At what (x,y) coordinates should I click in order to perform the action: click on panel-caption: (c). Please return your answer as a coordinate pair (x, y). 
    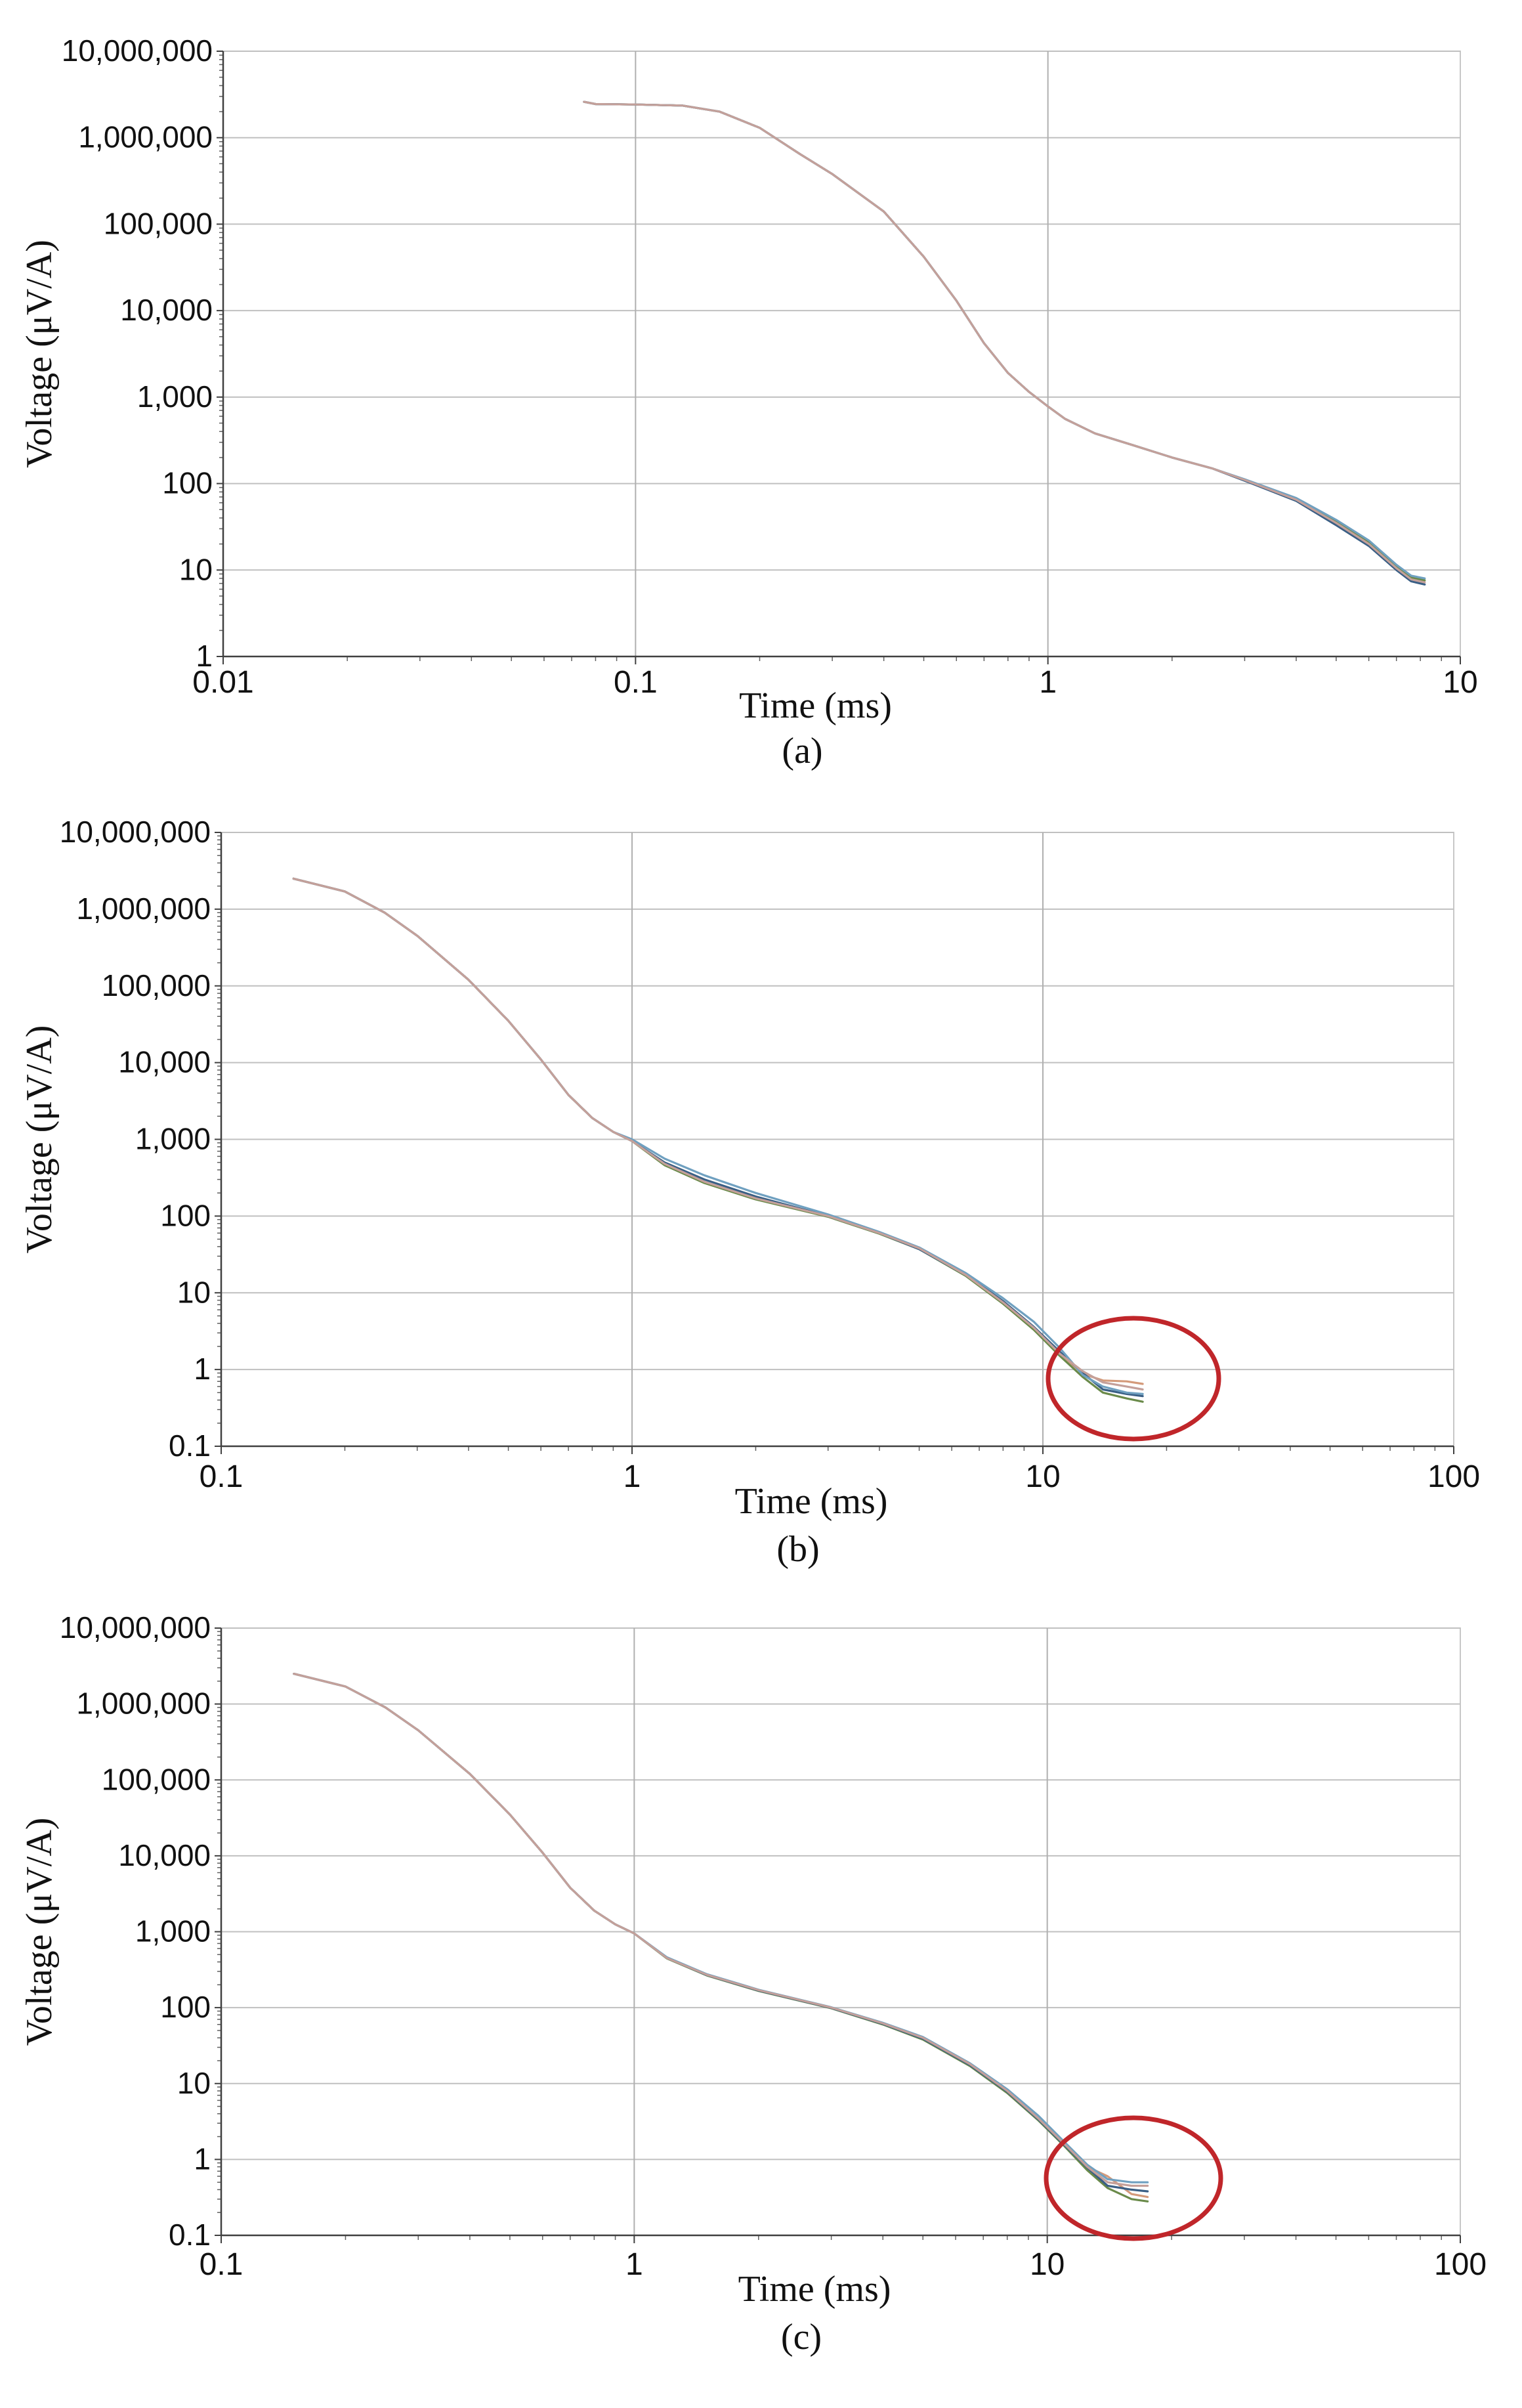
    Looking at the image, I should click on (801, 2337).